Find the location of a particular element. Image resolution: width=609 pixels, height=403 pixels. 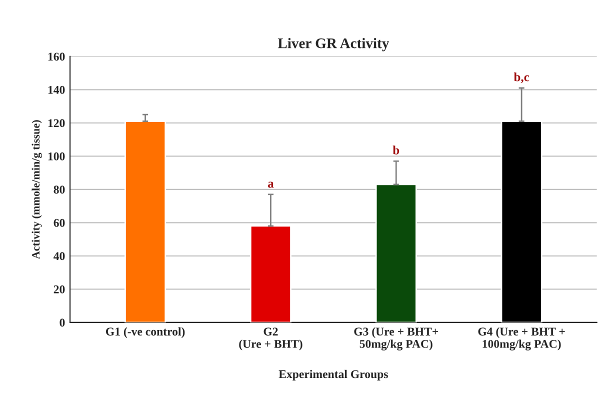

y-axis-title: Activity (mmole/min/g tissue) is located at coordinates (37, 190).